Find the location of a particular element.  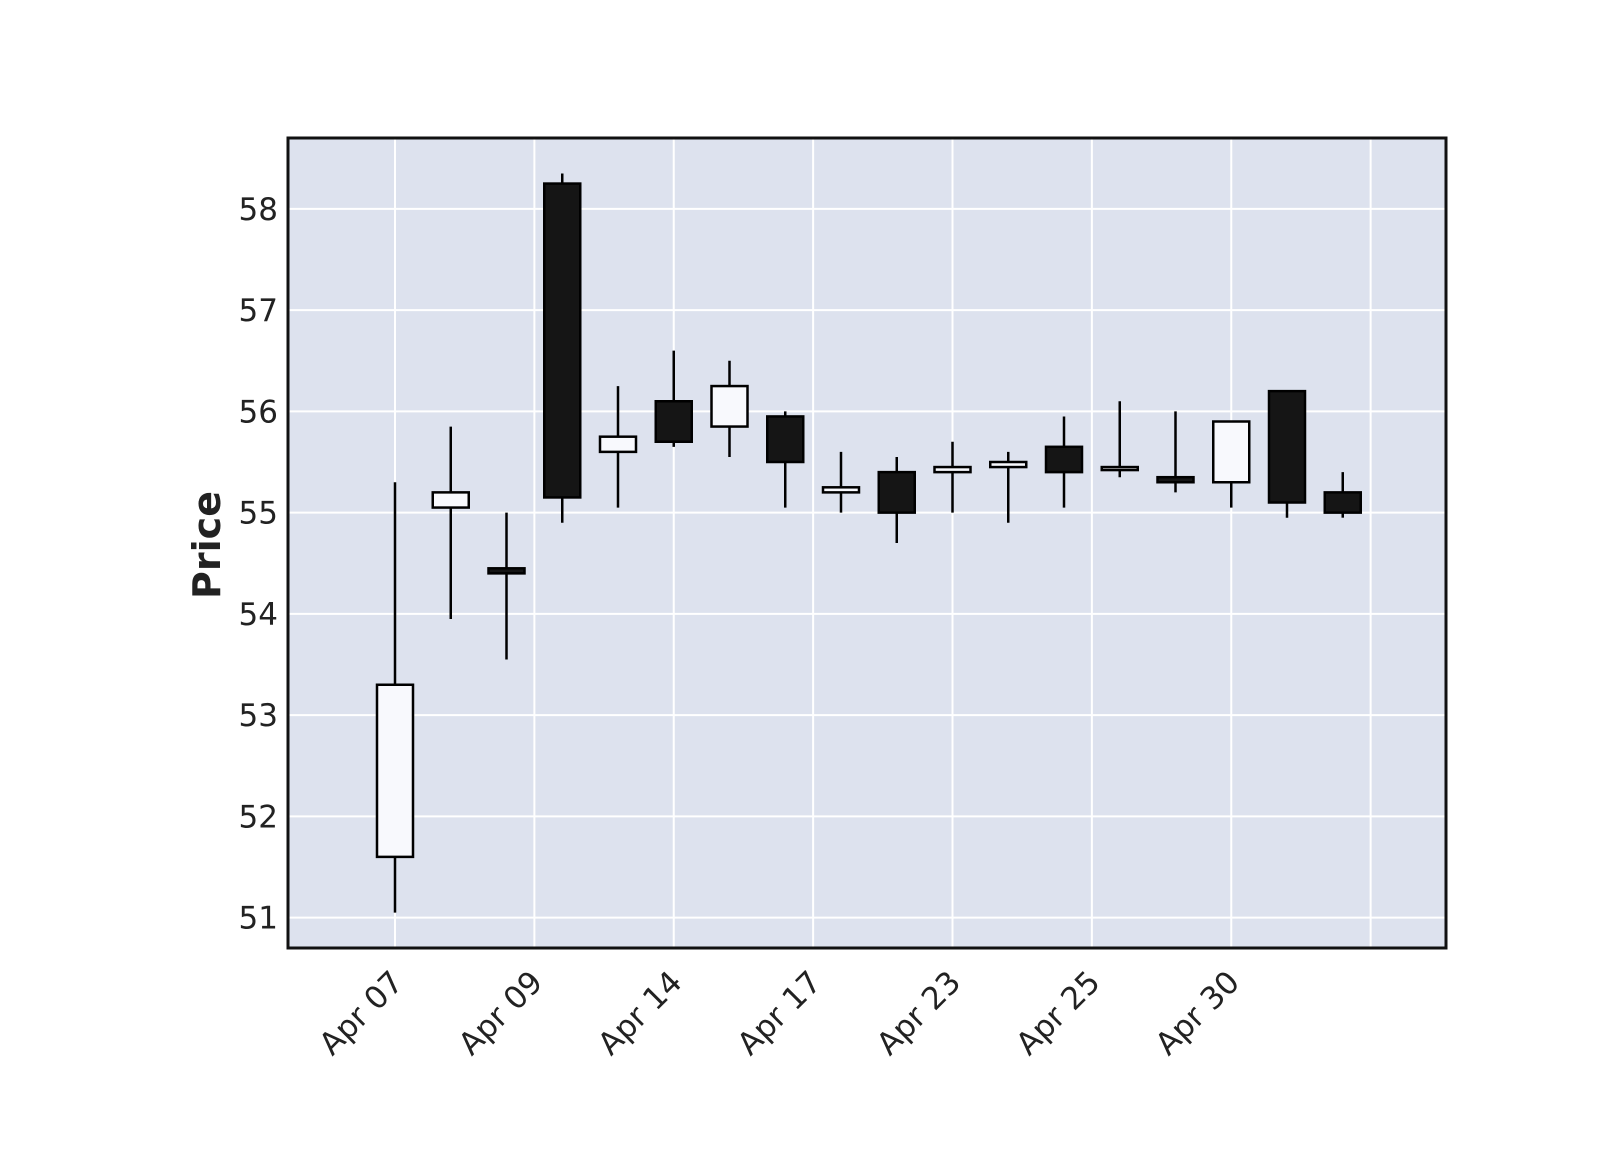

y-tick-label: 51 is located at coordinates (258, 919).